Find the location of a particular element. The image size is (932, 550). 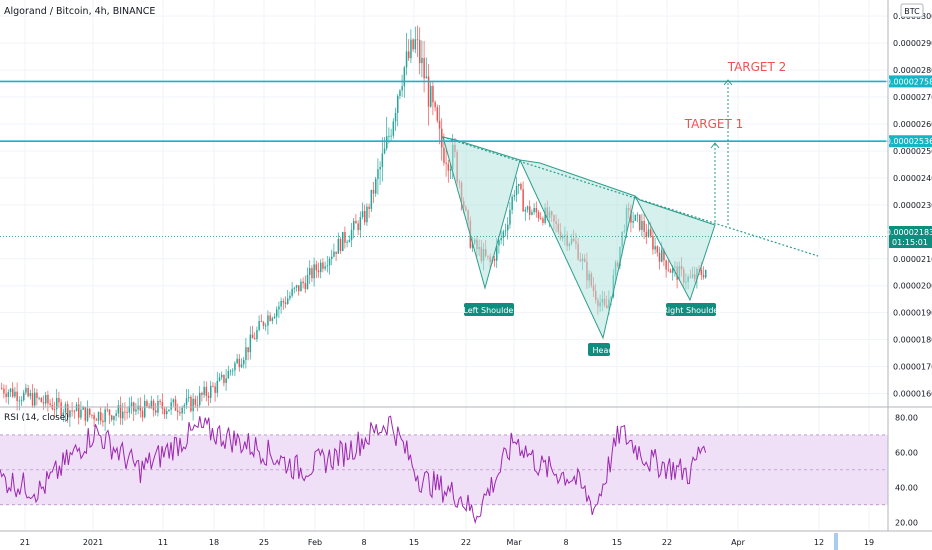

pattern-label: Head is located at coordinates (603, 350).